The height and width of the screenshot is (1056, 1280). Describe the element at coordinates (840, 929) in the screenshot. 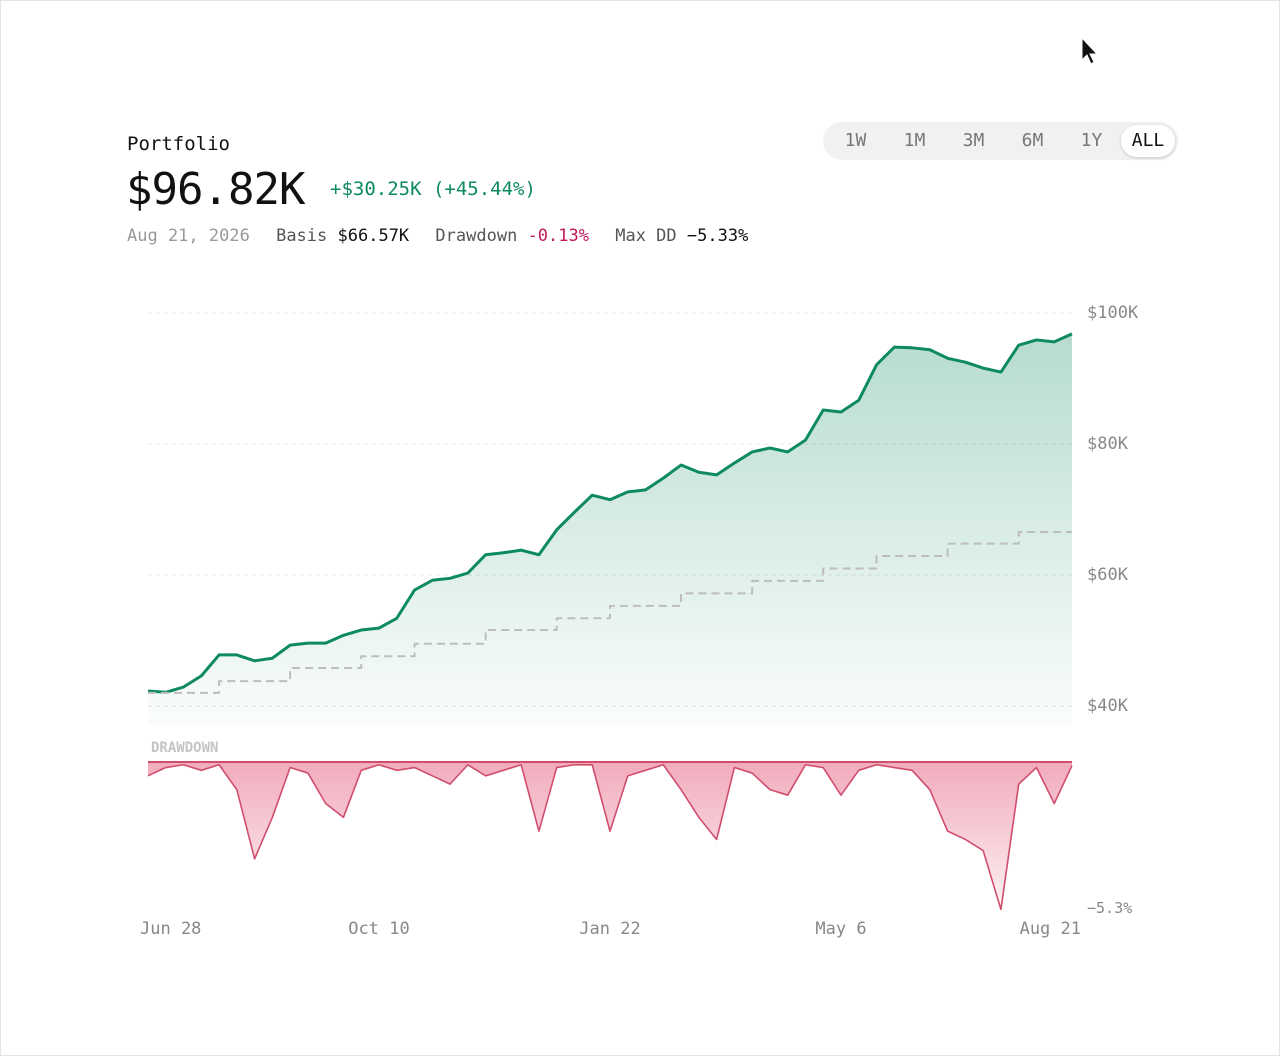

I see `x-tick-label: May 6` at that location.